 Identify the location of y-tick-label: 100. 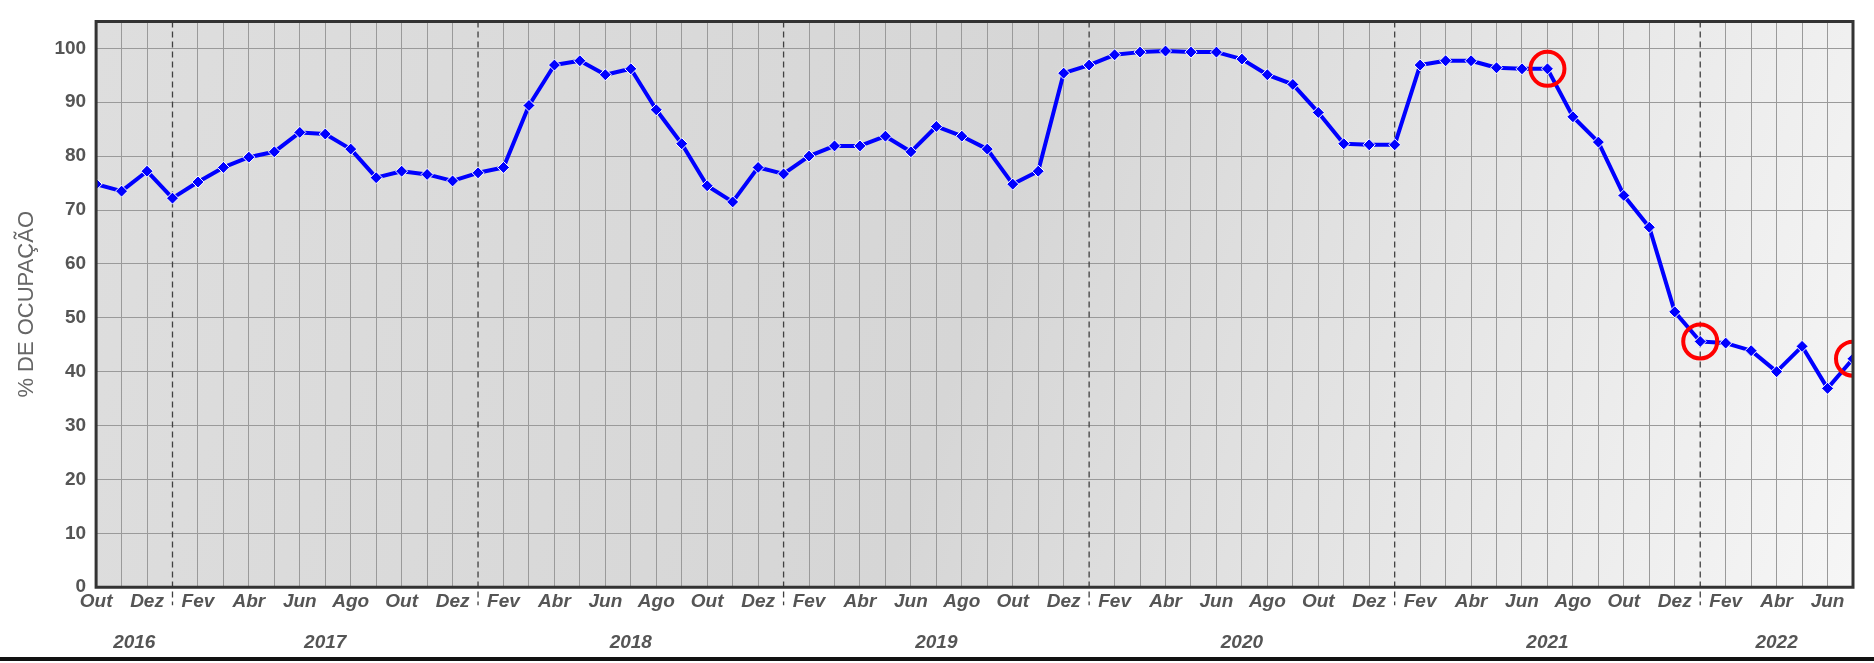
(70, 47).